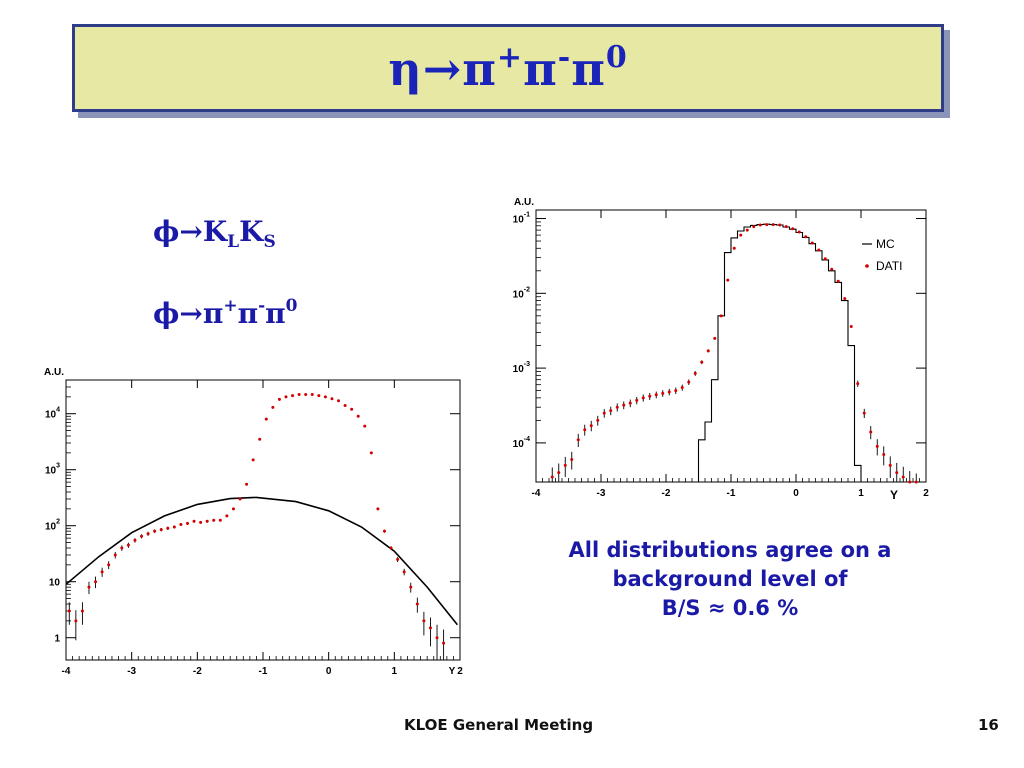  Describe the element at coordinates (521, 219) in the screenshot. I see `right-plot-y-tick-label: 10⁻¹` at that location.